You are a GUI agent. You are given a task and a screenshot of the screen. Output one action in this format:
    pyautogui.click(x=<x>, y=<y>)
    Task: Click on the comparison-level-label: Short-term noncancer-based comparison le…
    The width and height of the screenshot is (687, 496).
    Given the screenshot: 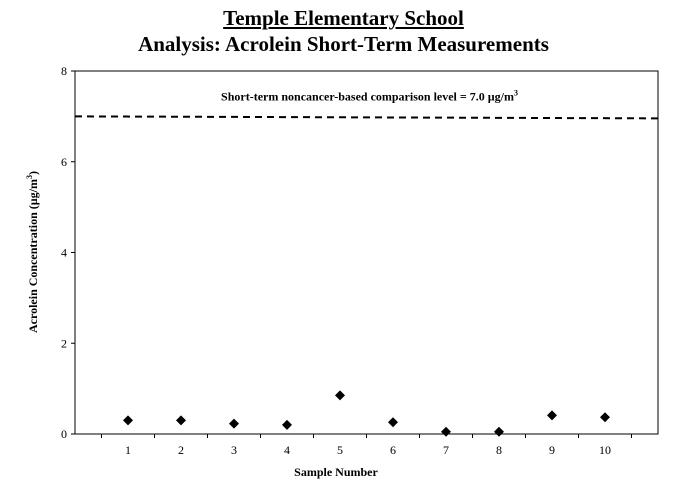 What is the action you would take?
    pyautogui.click(x=369, y=95)
    